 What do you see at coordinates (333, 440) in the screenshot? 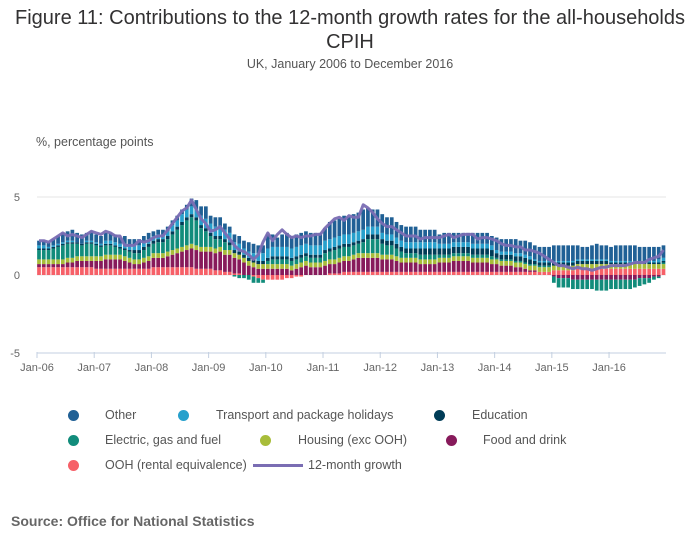
I see `legend-item-housing: Housing (exc OOH)` at bounding box center [333, 440].